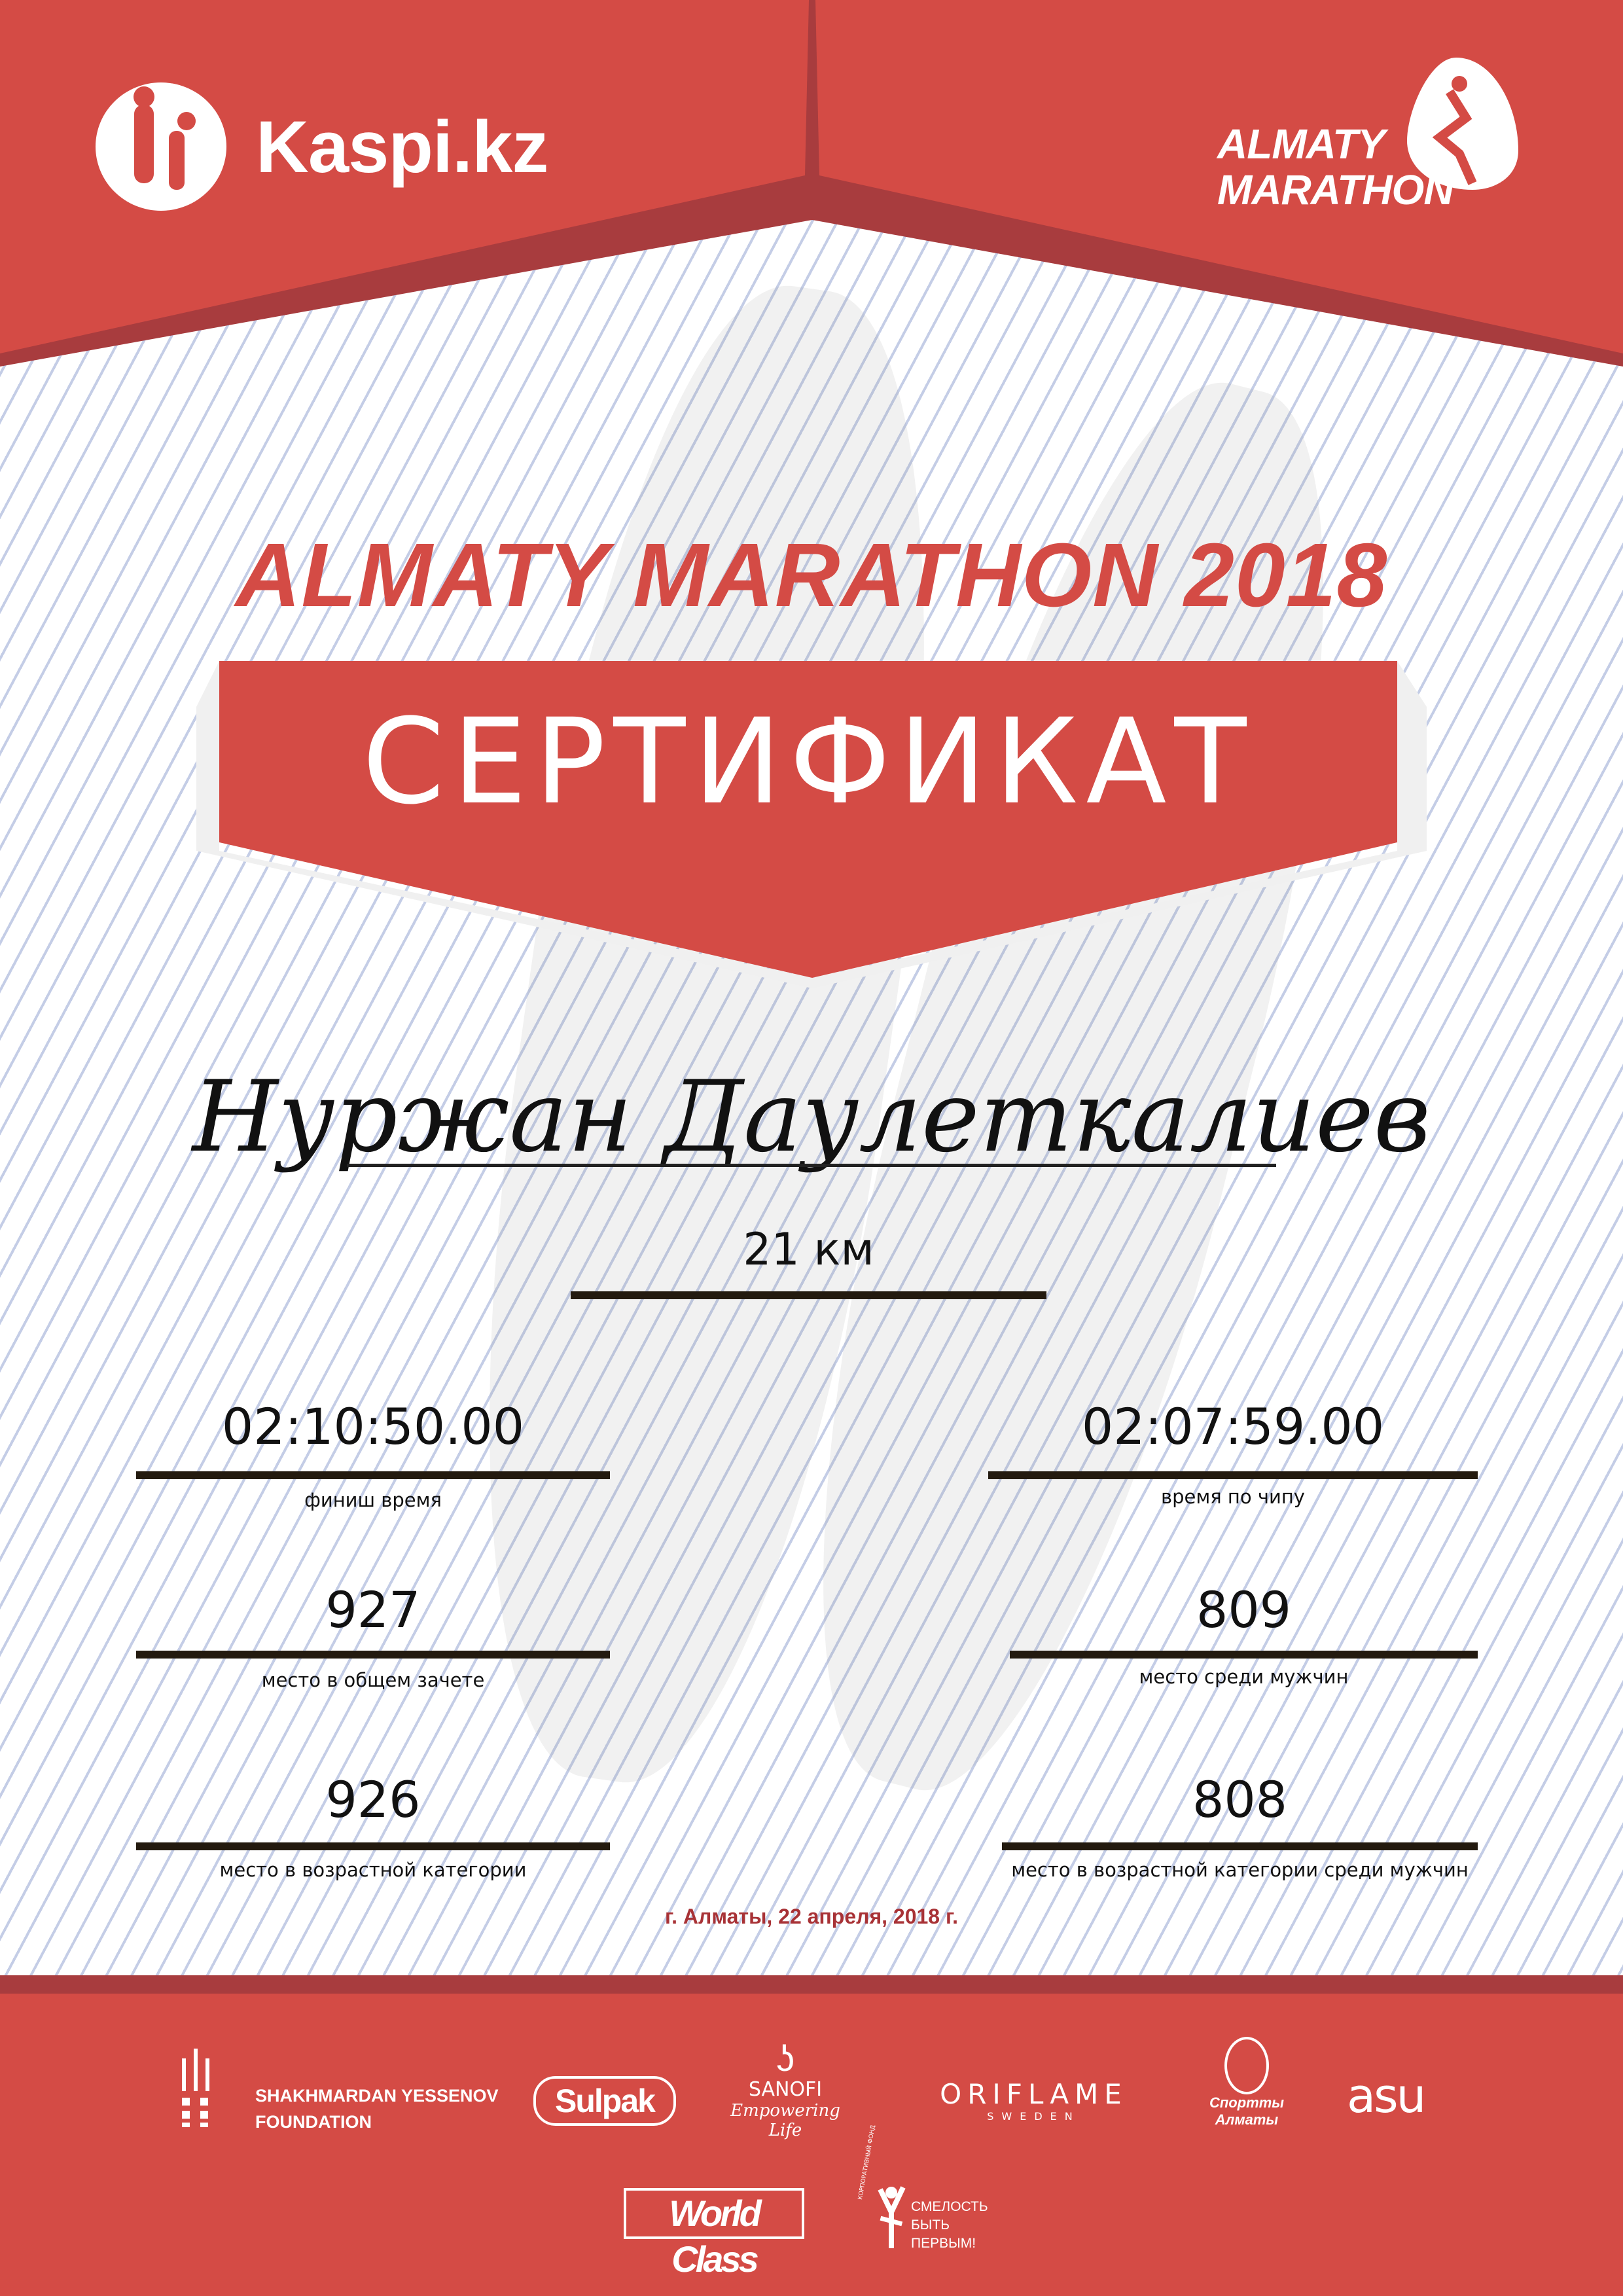 This screenshot has width=1623, height=2296. What do you see at coordinates (1462, 124) in the screenshot?
I see `runner-drop-icon` at bounding box center [1462, 124].